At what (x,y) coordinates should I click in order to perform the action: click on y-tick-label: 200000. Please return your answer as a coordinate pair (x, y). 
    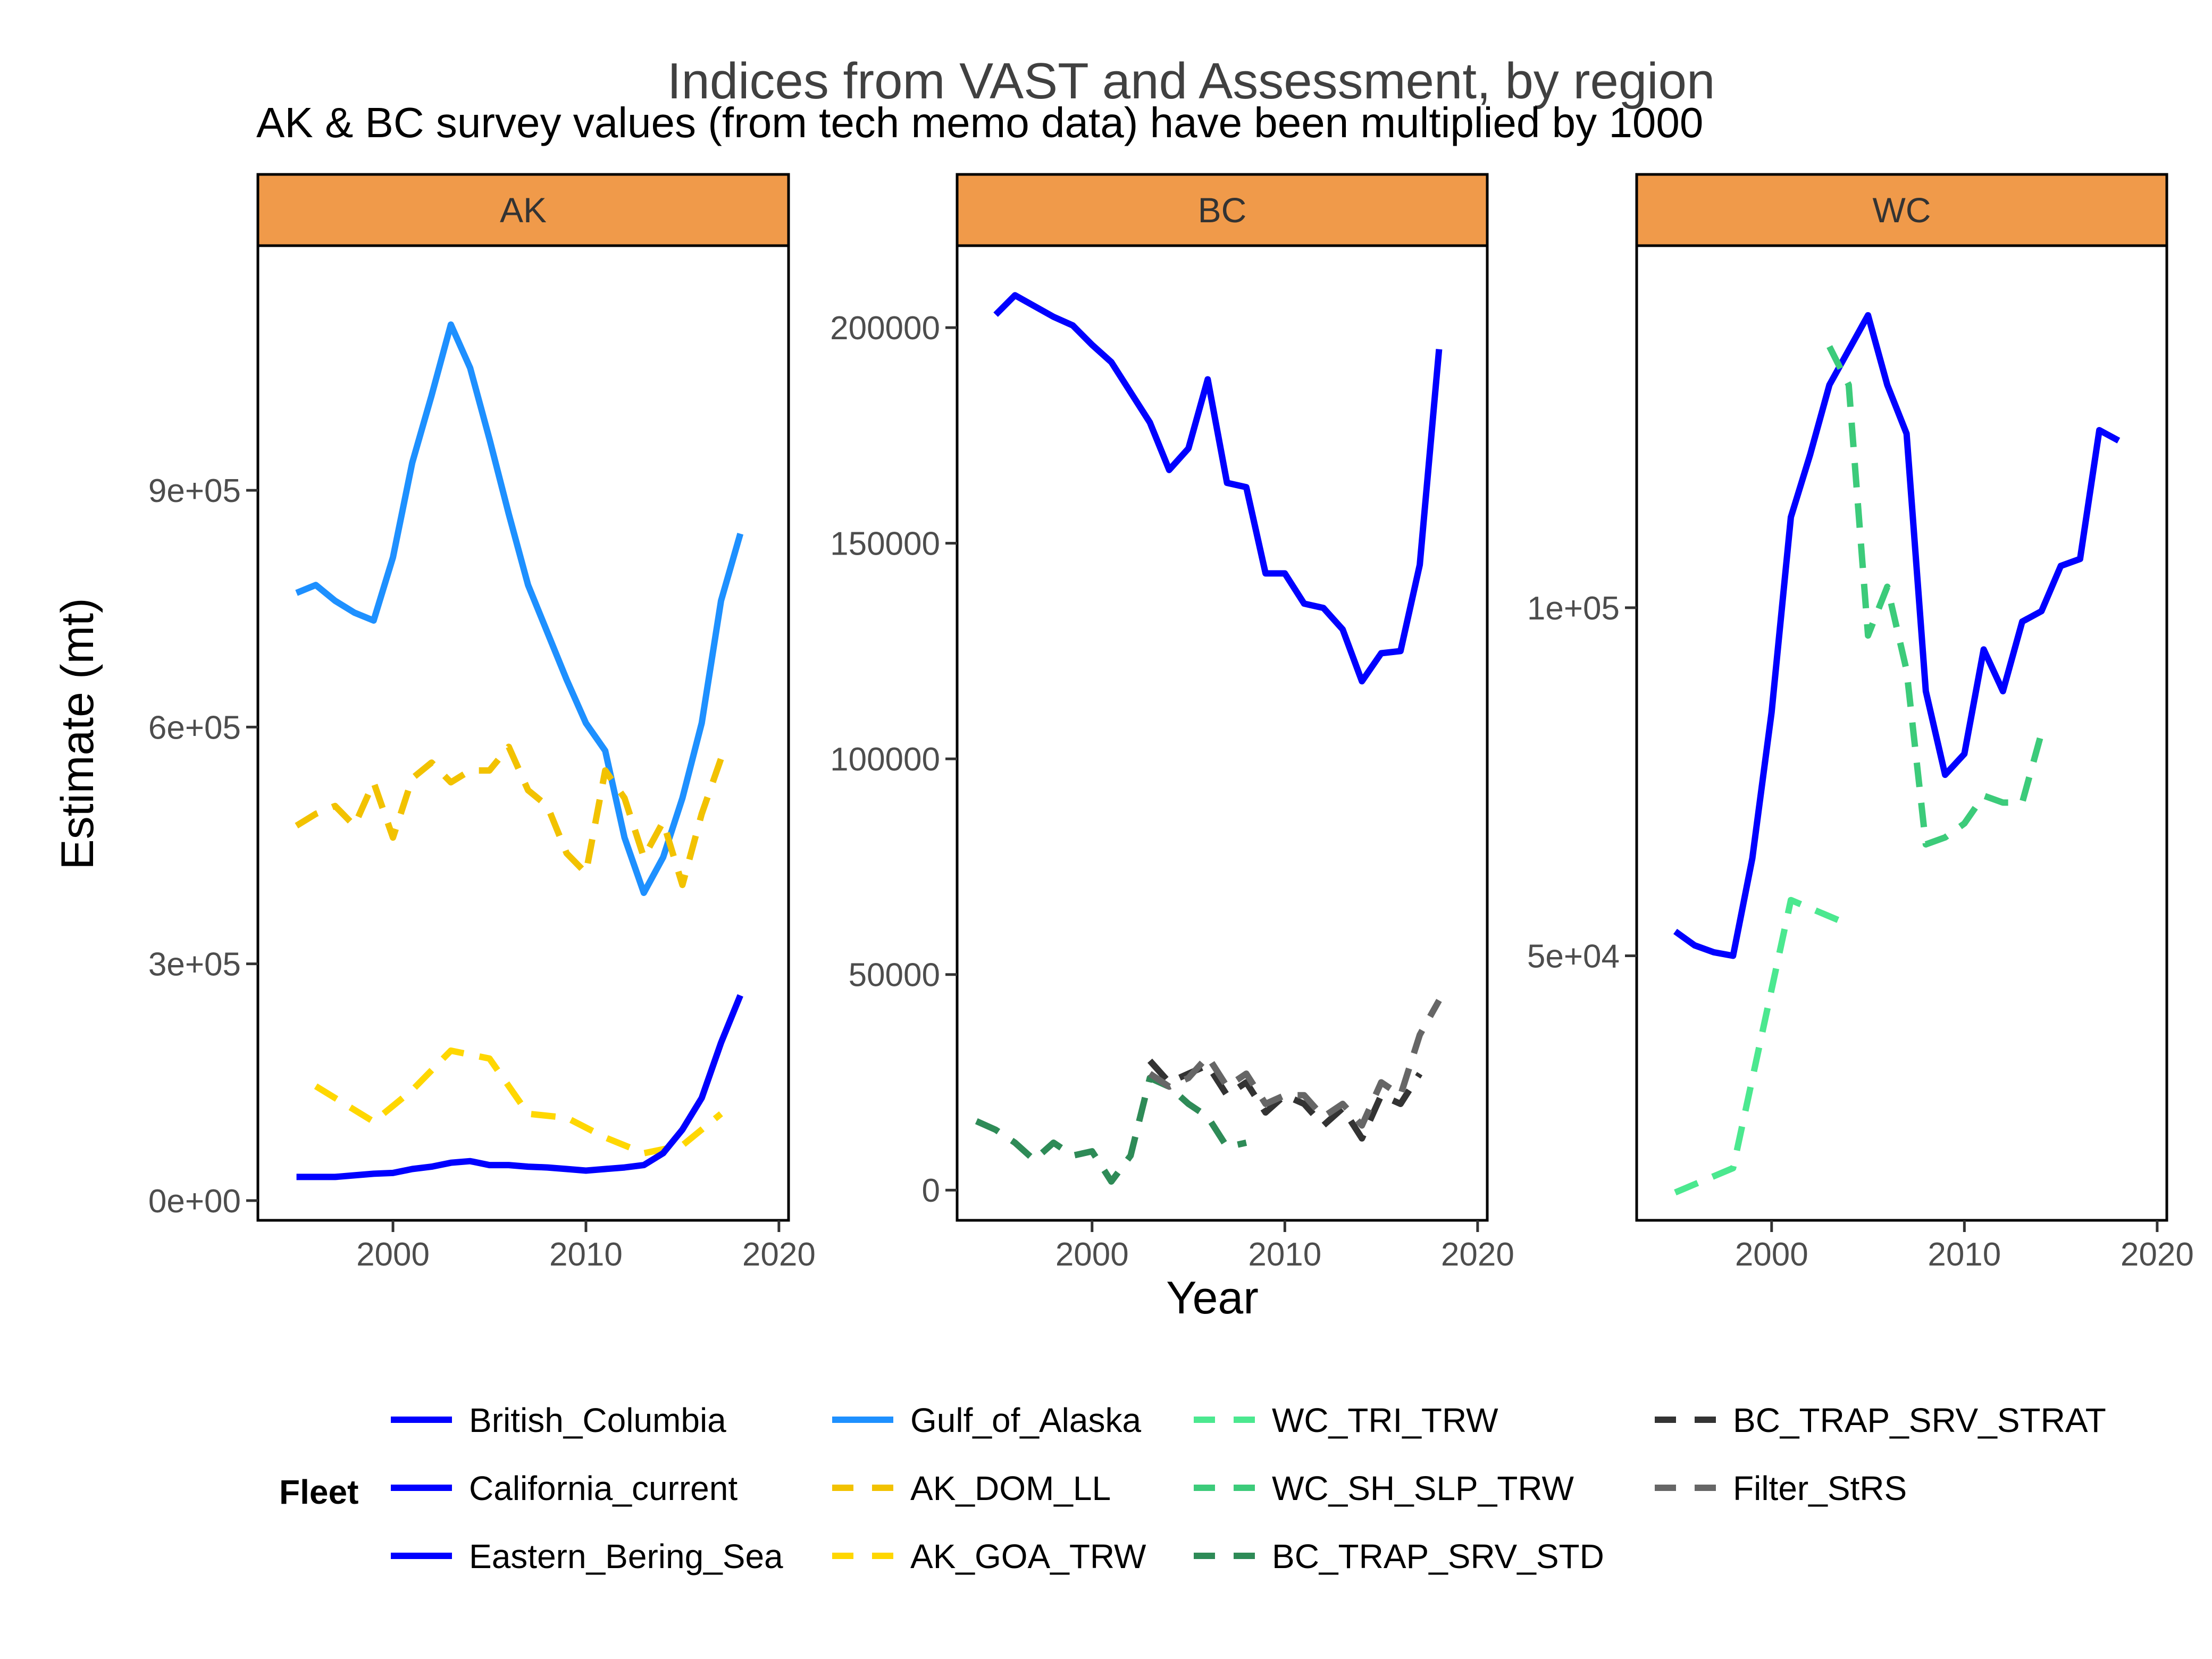
    Looking at the image, I should click on (885, 328).